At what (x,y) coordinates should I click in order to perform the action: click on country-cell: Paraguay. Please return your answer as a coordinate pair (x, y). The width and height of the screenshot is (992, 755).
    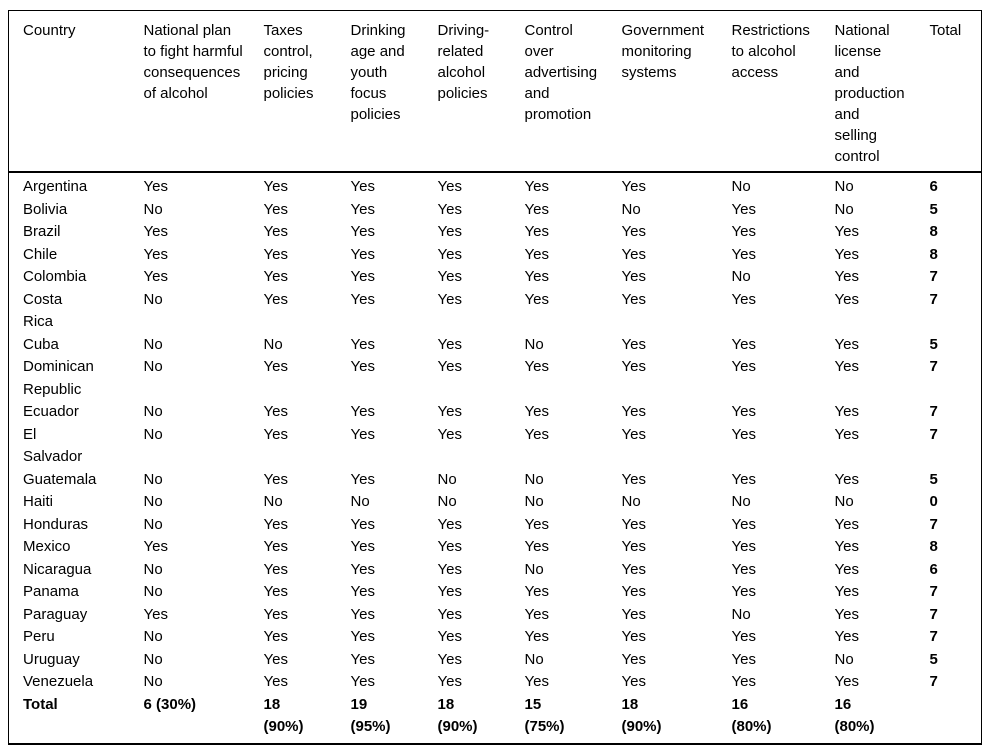
    Looking at the image, I should click on (55, 614).